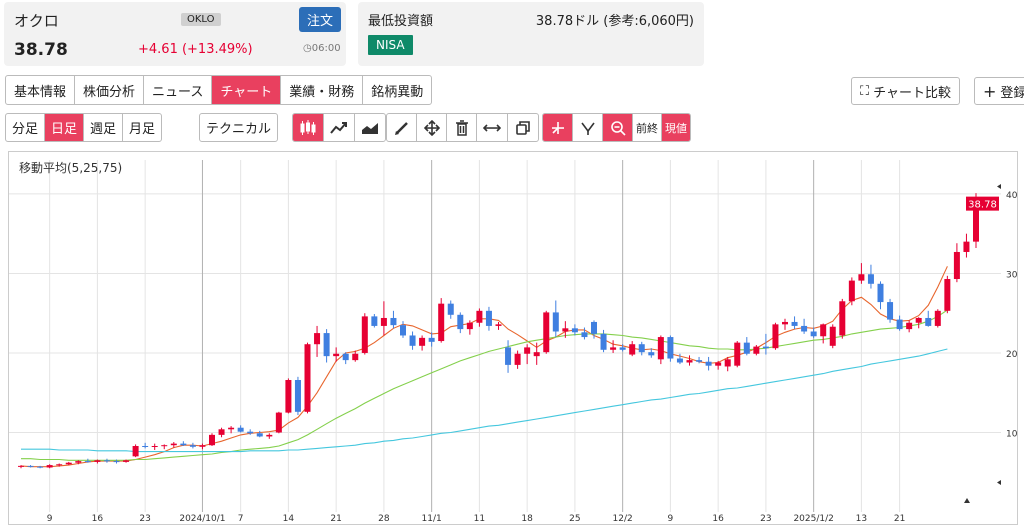  Describe the element at coordinates (865, 91) in the screenshot. I see `compare-icon: ⛶` at that location.